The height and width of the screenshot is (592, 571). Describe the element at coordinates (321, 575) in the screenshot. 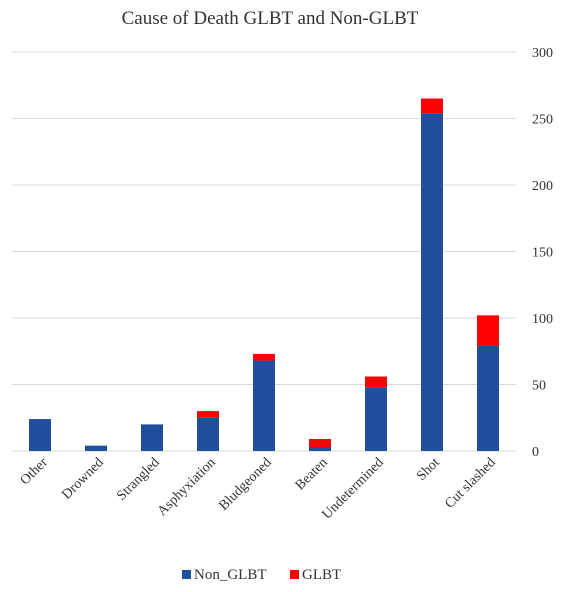

I see `legend-label: GLBT` at that location.